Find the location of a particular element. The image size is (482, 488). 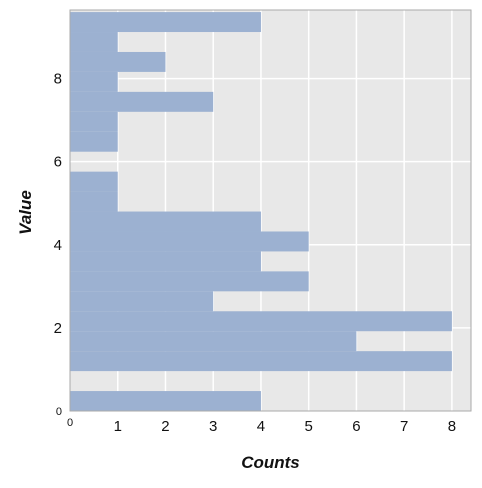

x-tick-labels: 0 1 2 3 4 5 6 7 8 is located at coordinates (261, 426).